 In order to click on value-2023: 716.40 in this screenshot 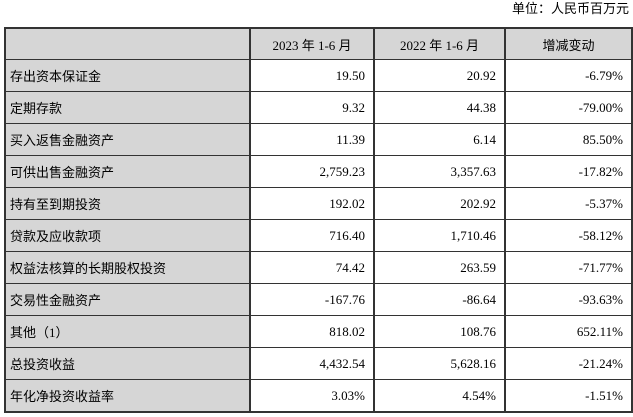, I will do `click(312, 235)`.